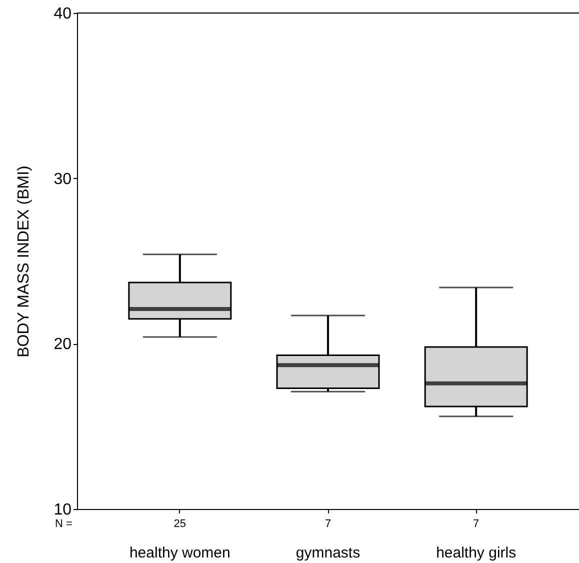  What do you see at coordinates (180, 524) in the screenshot?
I see `text: 25` at bounding box center [180, 524].